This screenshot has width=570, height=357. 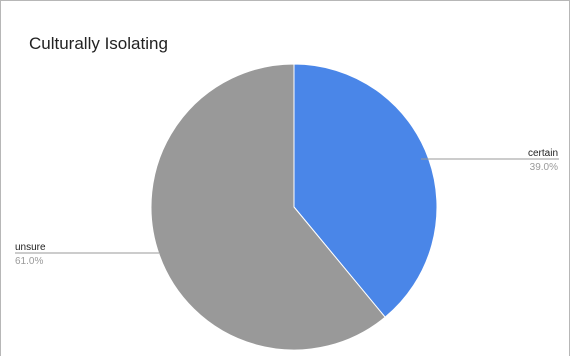 What do you see at coordinates (30, 247) in the screenshot?
I see `slice-label-unsure: unsure` at bounding box center [30, 247].